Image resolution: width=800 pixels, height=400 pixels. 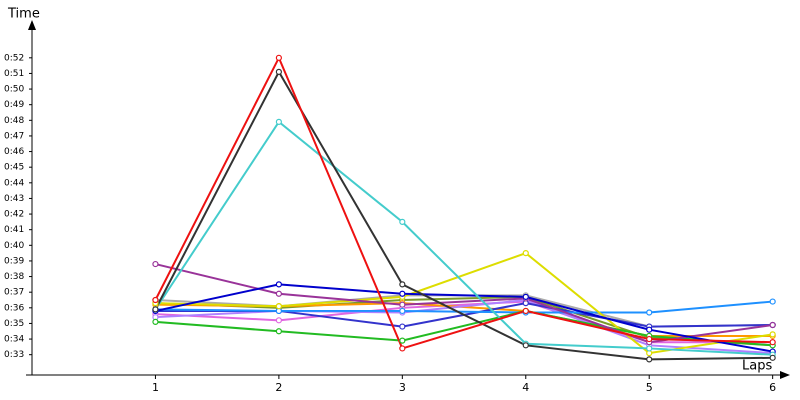 I want to click on y-tick-label: 0:35, so click(x=14, y=324).